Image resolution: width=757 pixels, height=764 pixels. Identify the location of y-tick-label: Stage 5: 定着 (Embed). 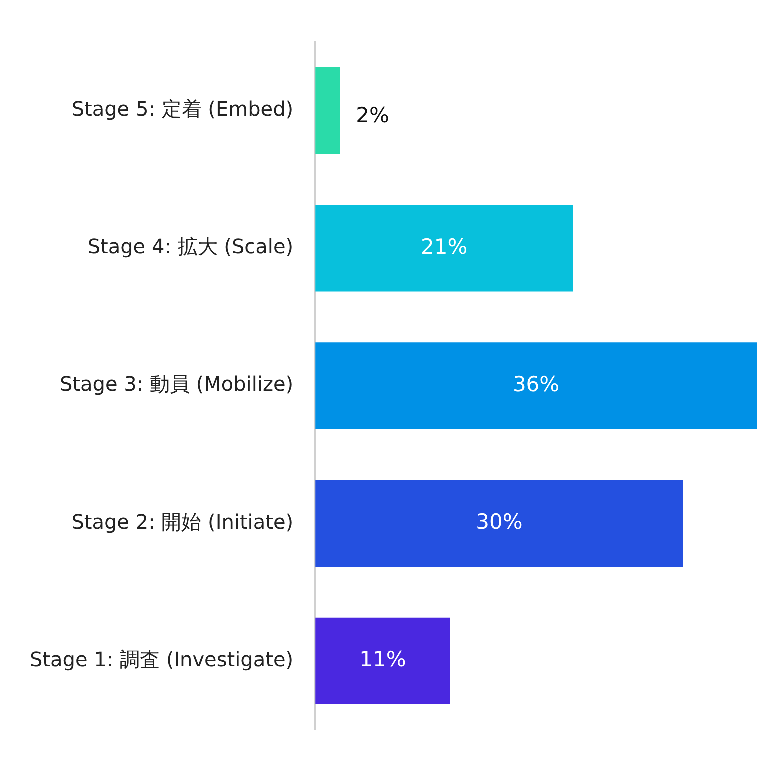
(183, 109).